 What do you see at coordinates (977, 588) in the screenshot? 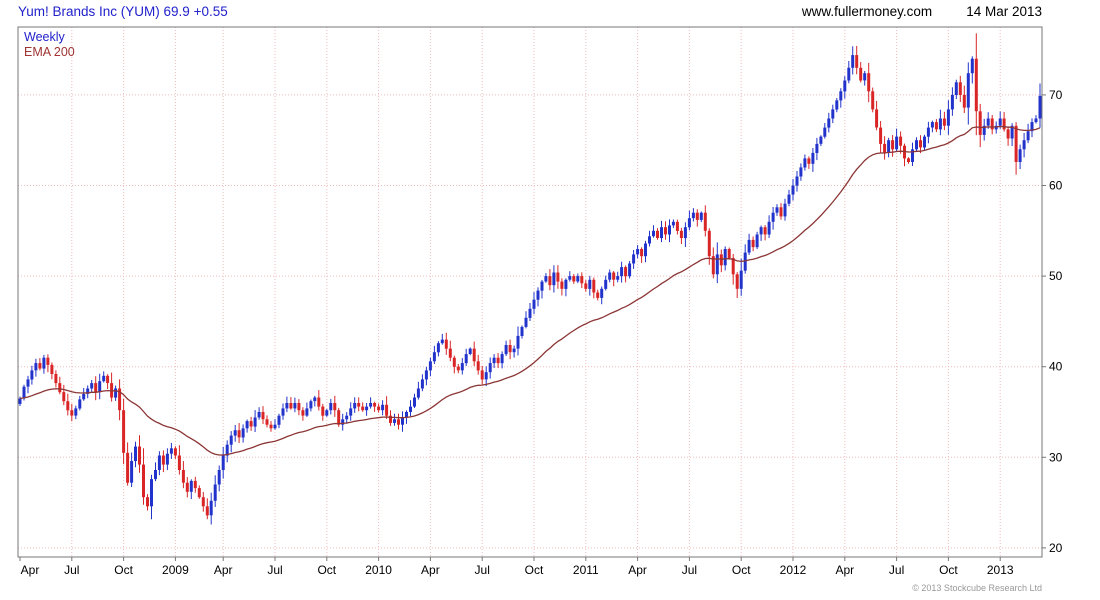
I see `copyright-notice: © 2013 Stockcube Research Ltd` at bounding box center [977, 588].